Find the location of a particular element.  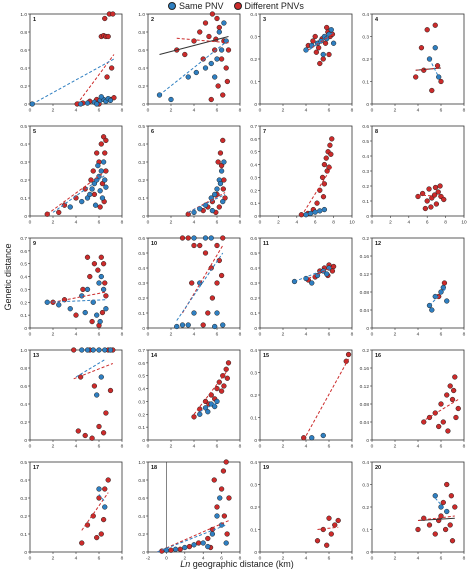

panel-6: 0 0.1 0.2 0.3 0.4 0.5 0 2 4 6 8 6 is located at coordinates (189, 175).